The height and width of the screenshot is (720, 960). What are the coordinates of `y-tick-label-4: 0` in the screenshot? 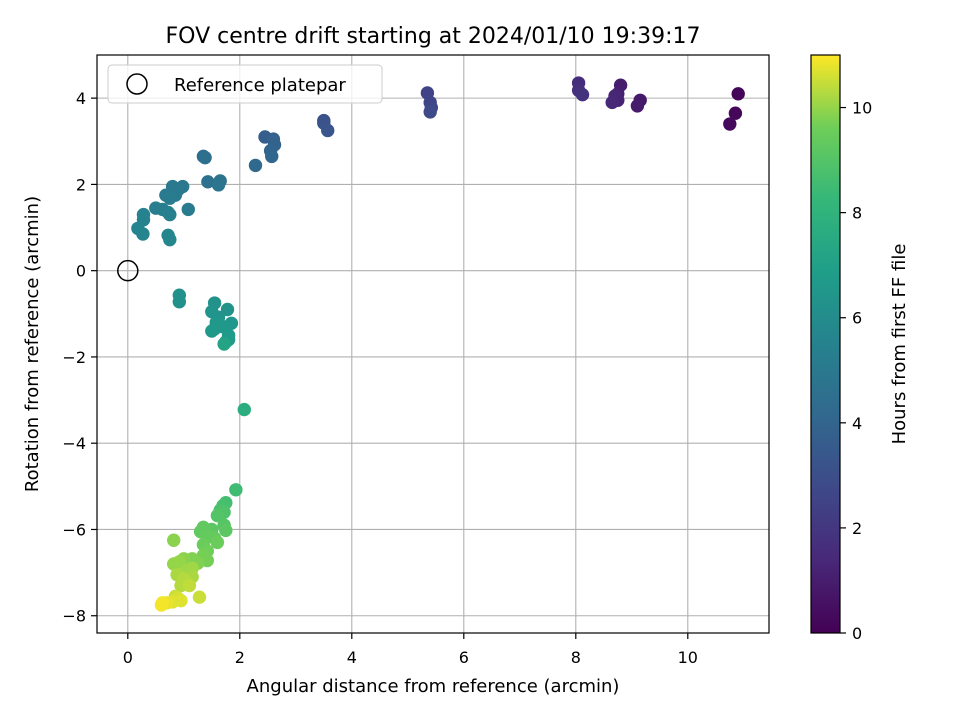 It's located at (81, 271).